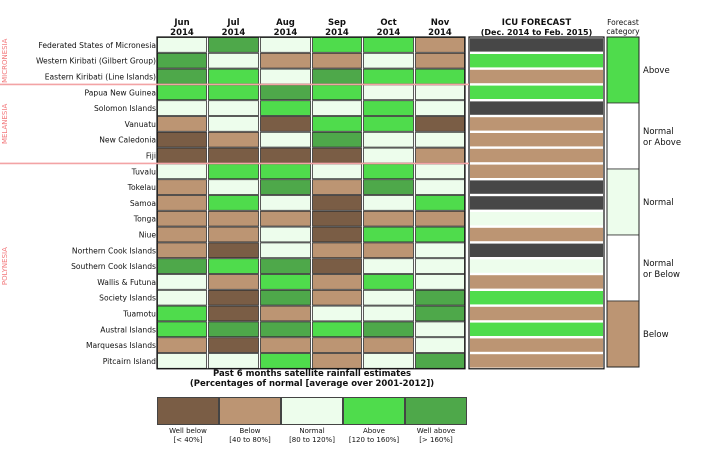  Describe the element at coordinates (312, 411) in the screenshot. I see `legend-swatch-normal` at that location.